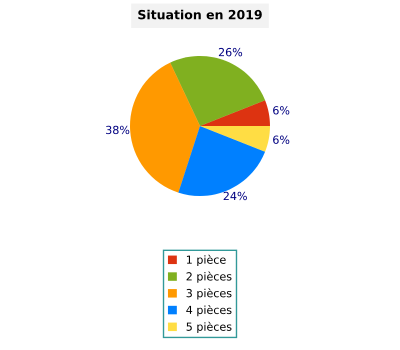 Image resolution: width=400 pixels, height=350 pixels. Describe the element at coordinates (209, 277) in the screenshot. I see `legend-label: 2 pièces` at that location.